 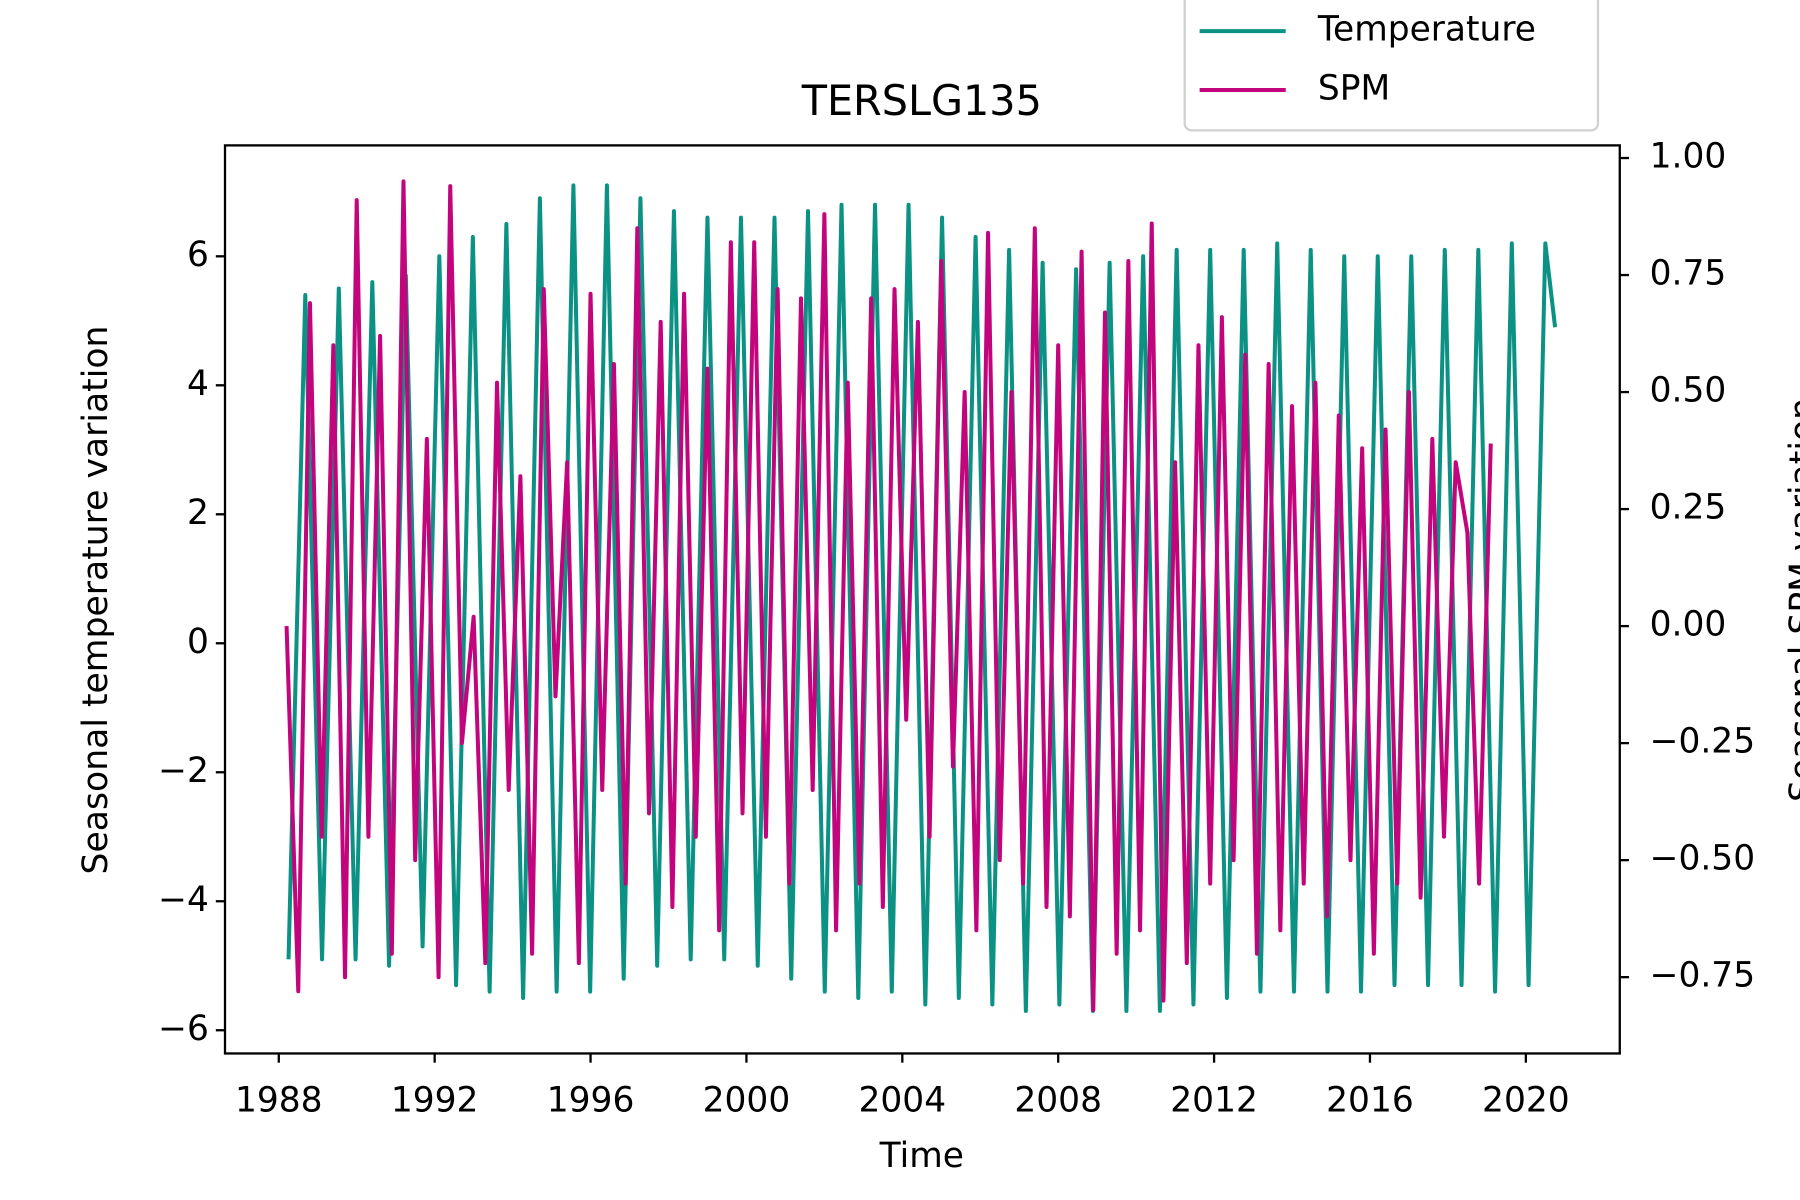 I want to click on y2-tick-label: −0.50, so click(x=1703, y=859).